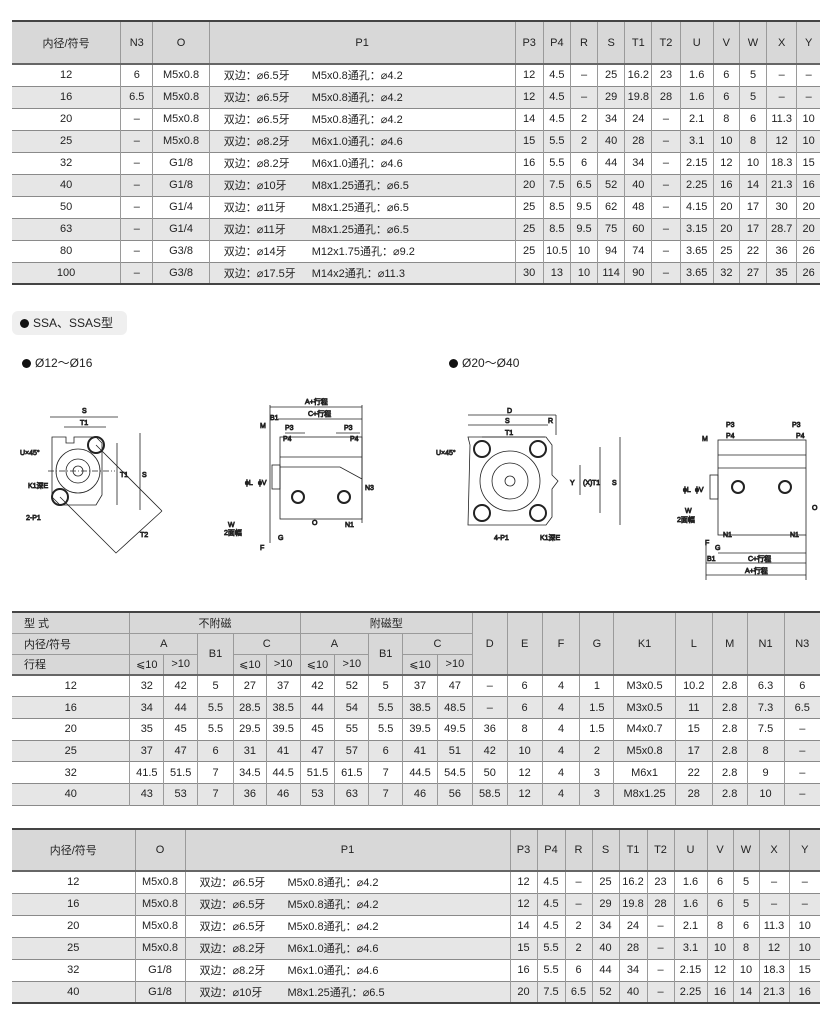  What do you see at coordinates (357, 164) in the screenshot?
I see `p1-through-hole: M6x1.0通孔：⌀4.6` at bounding box center [357, 164].